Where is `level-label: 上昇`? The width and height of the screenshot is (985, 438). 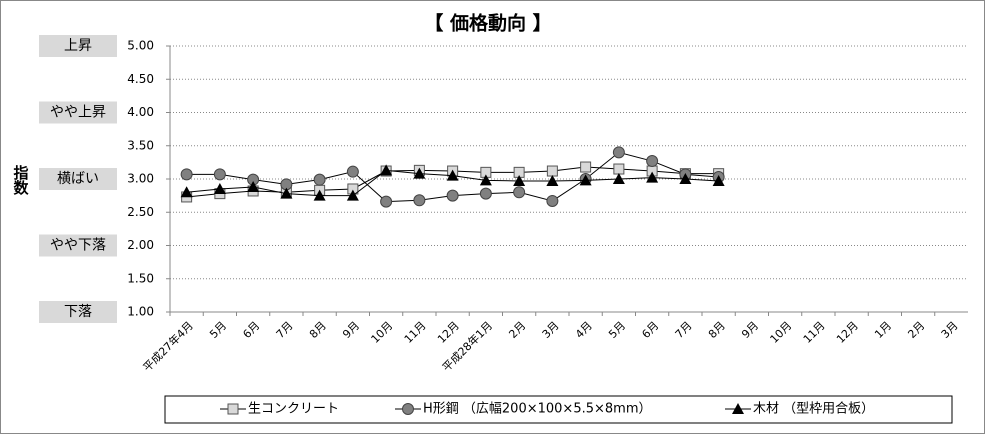 level-label: 上昇 is located at coordinates (78, 46).